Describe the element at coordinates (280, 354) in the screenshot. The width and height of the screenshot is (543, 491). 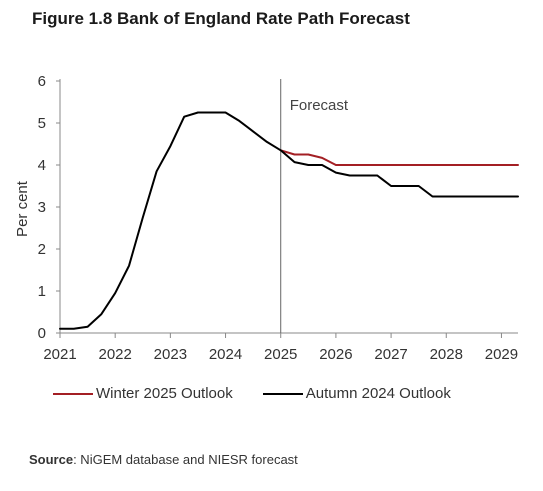
I see `x-tick-label: 2025` at that location.